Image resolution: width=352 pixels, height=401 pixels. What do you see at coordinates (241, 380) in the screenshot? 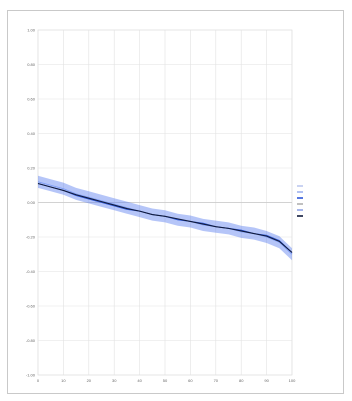
I see `x-tick-label: 80` at bounding box center [241, 380].